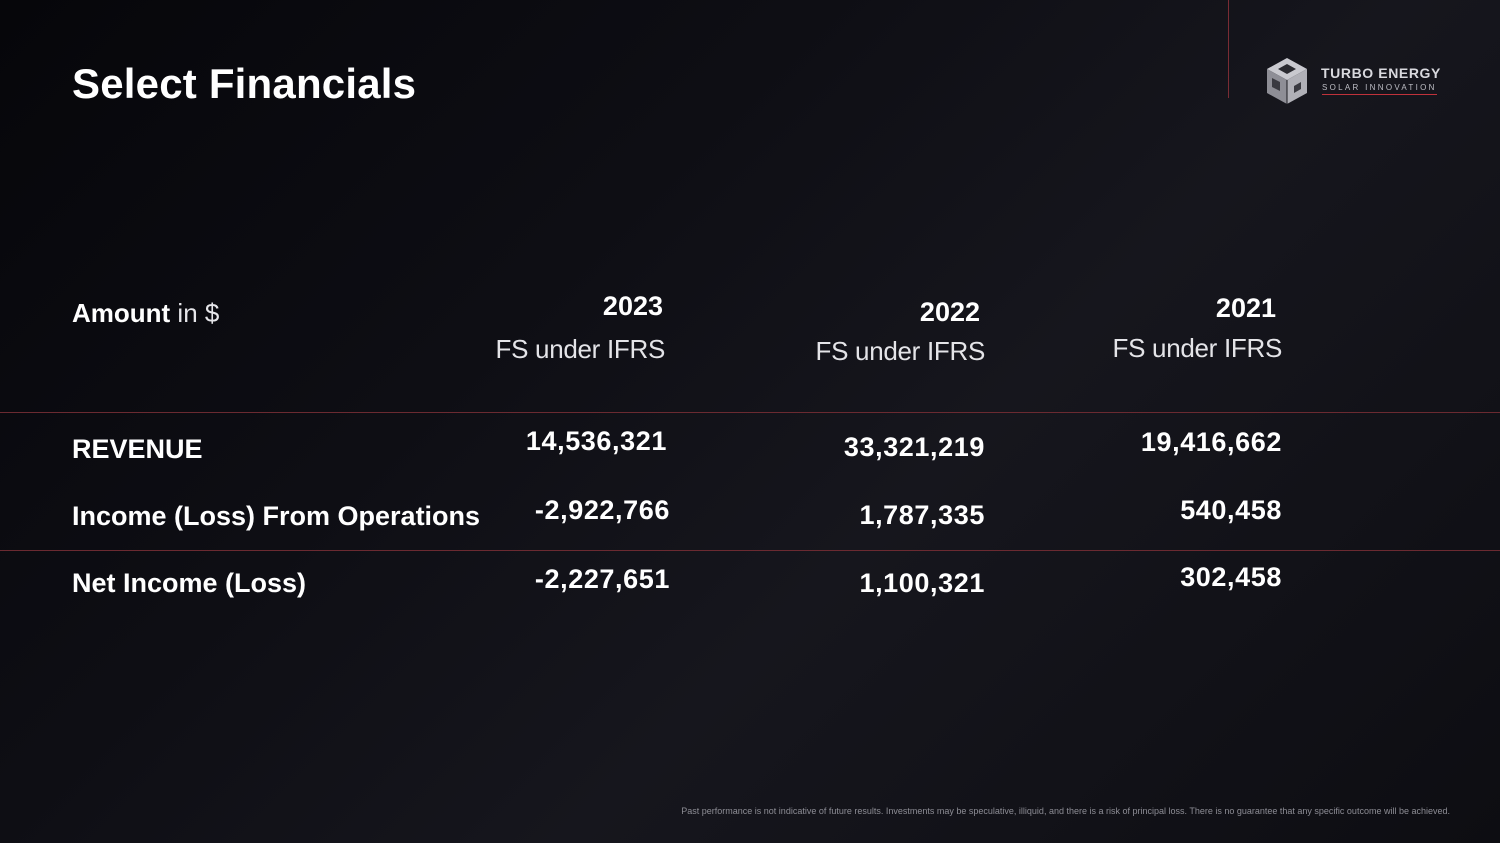 The height and width of the screenshot is (843, 1500). What do you see at coordinates (750, 412) in the screenshot?
I see `table-divider-top` at bounding box center [750, 412].